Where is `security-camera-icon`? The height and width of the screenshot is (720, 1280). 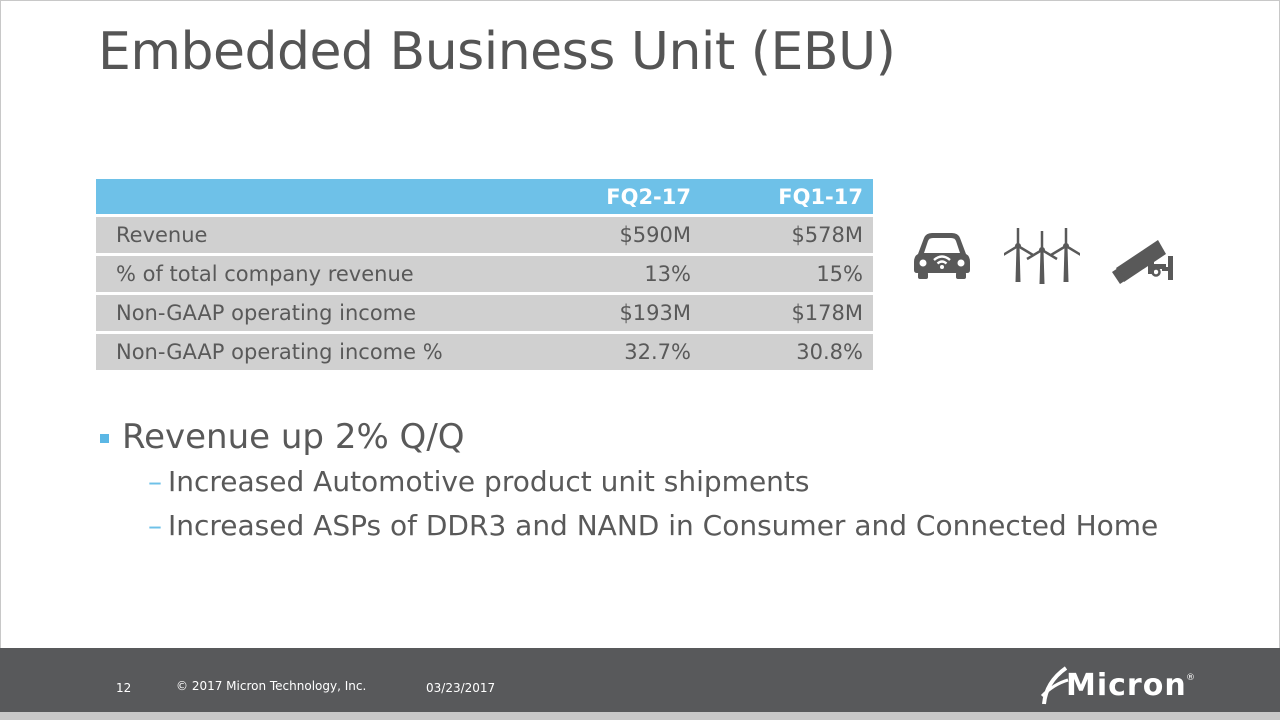 security-camera-icon is located at coordinates (1142, 262).